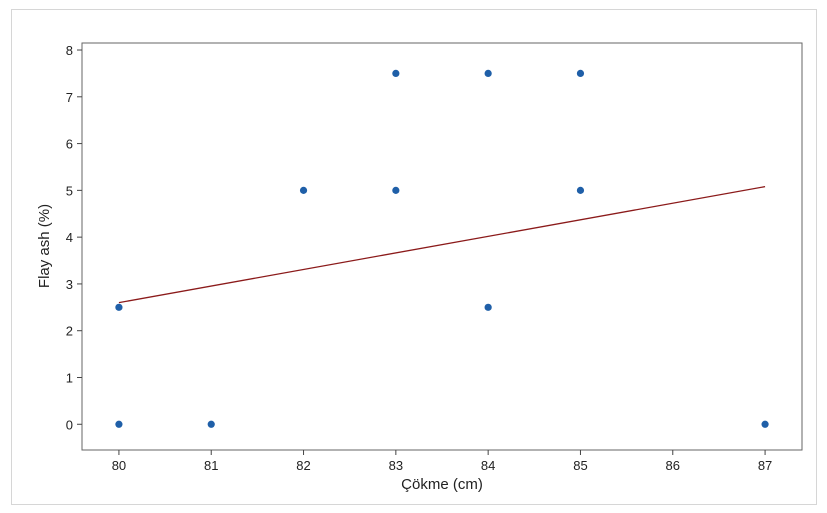 Image resolution: width=827 pixels, height=513 pixels. What do you see at coordinates (69, 144) in the screenshot?
I see `y-tick-label: 6` at bounding box center [69, 144].